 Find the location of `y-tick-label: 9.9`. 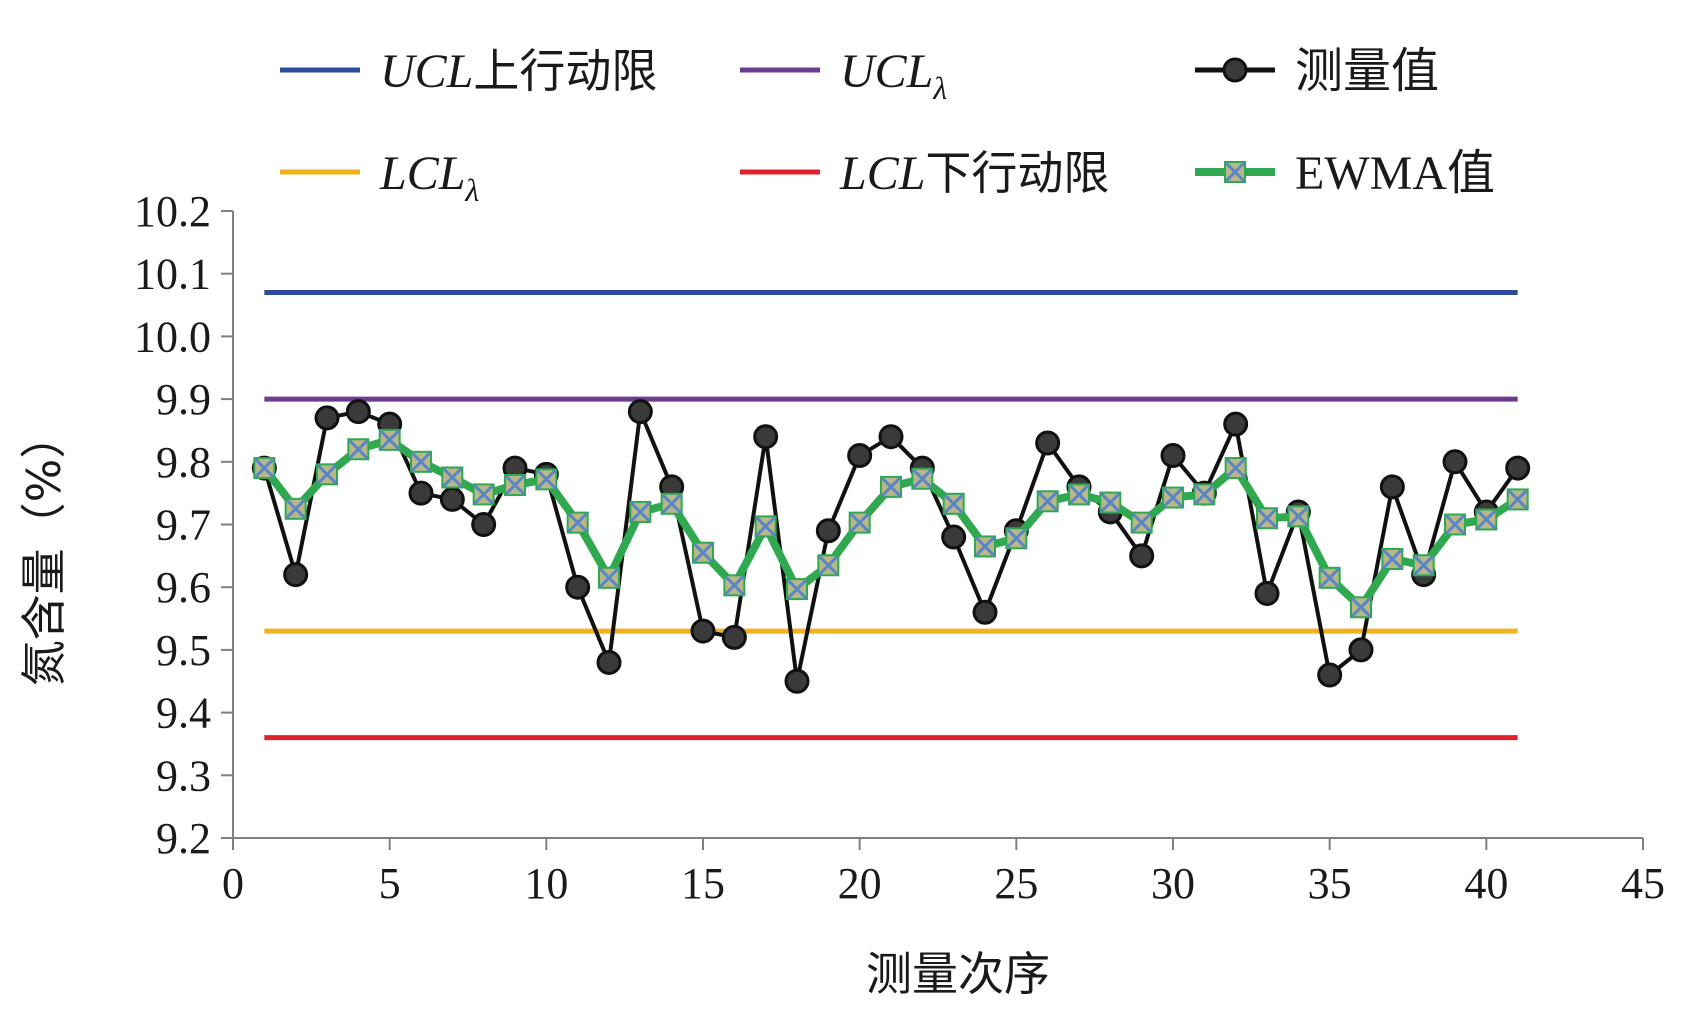

y-tick-label: 9.9 is located at coordinates (183, 399).